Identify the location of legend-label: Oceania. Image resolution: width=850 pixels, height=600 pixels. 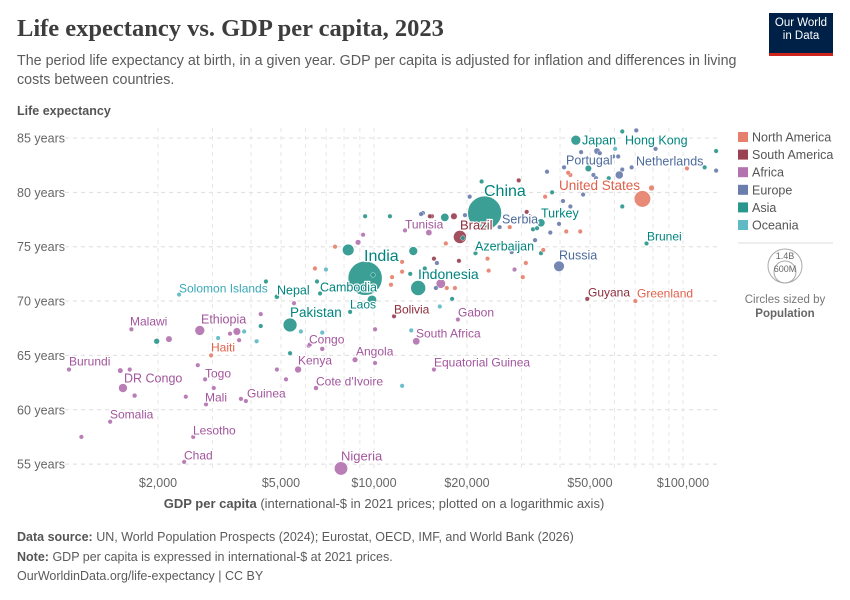
(775, 226).